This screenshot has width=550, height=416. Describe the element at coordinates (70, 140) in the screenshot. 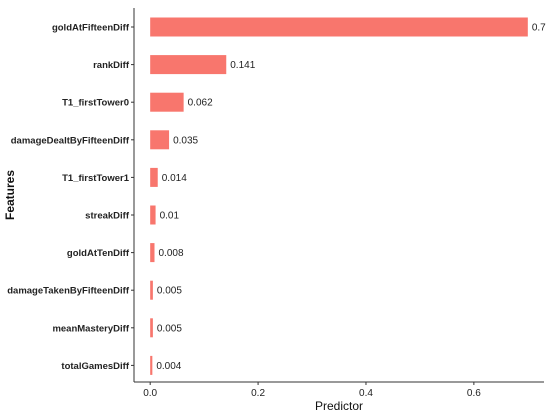

I see `category-label: damageDealtByFifteenDiff` at that location.